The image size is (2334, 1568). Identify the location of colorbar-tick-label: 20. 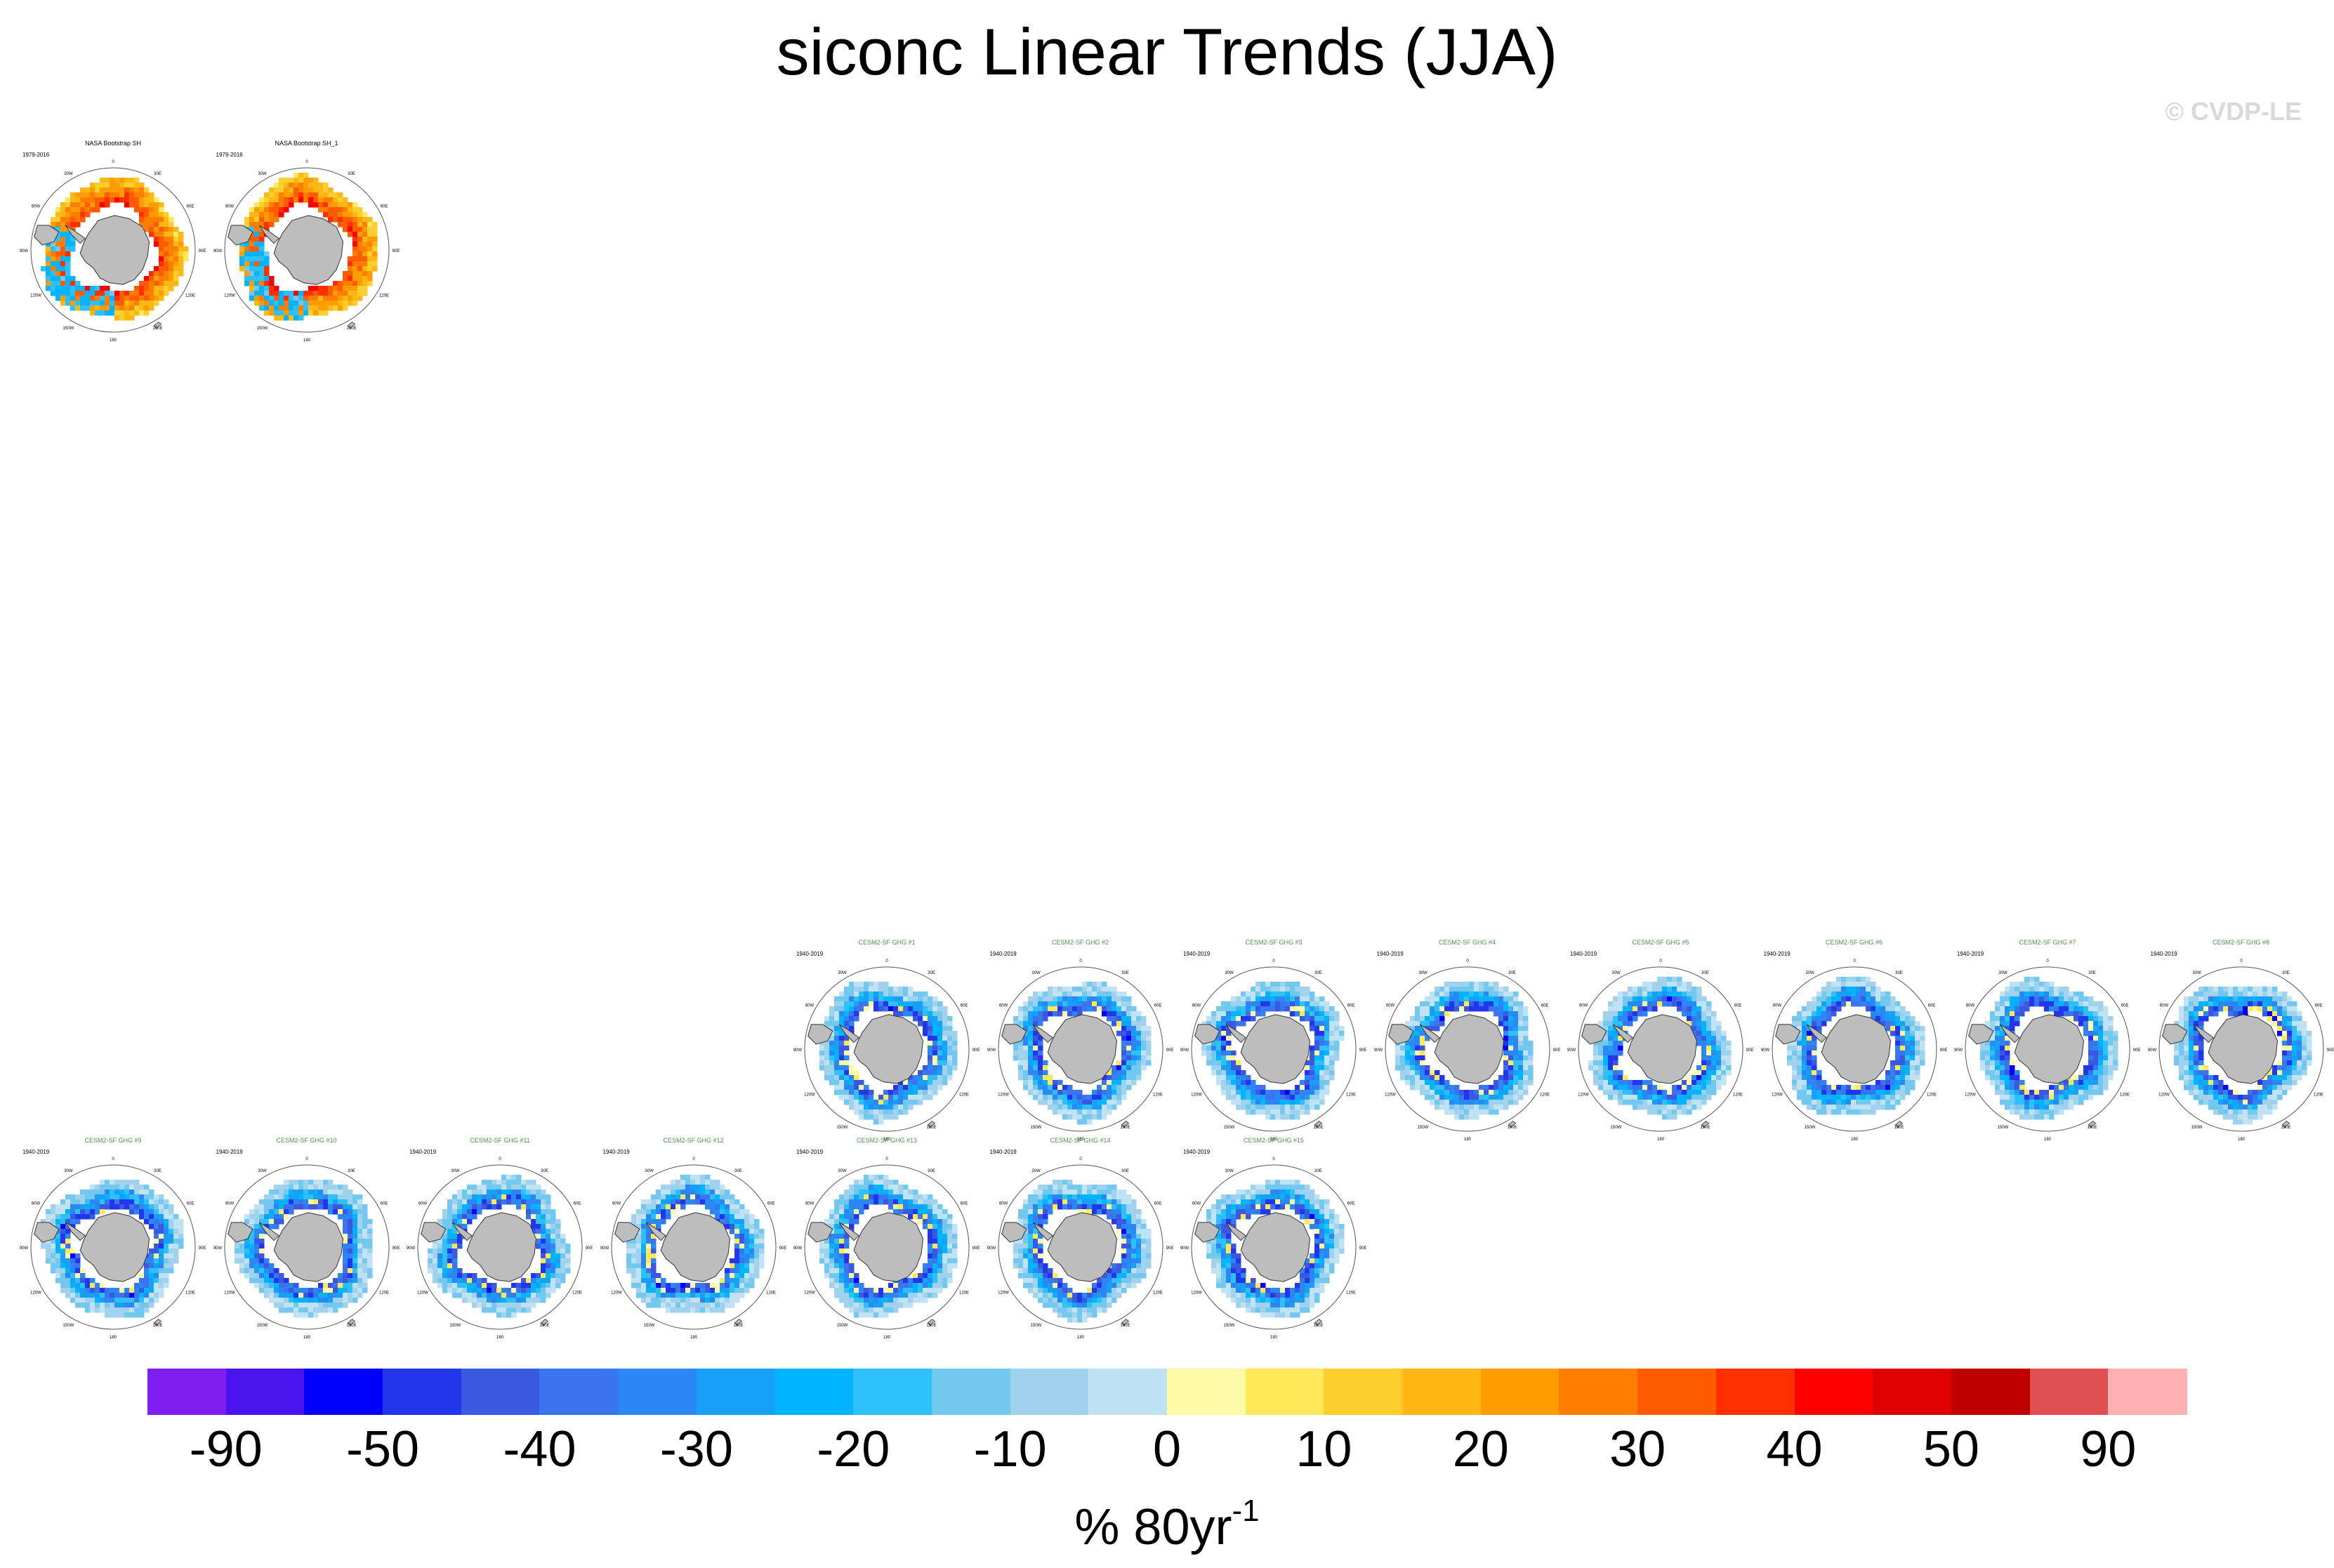
(1481, 1449).